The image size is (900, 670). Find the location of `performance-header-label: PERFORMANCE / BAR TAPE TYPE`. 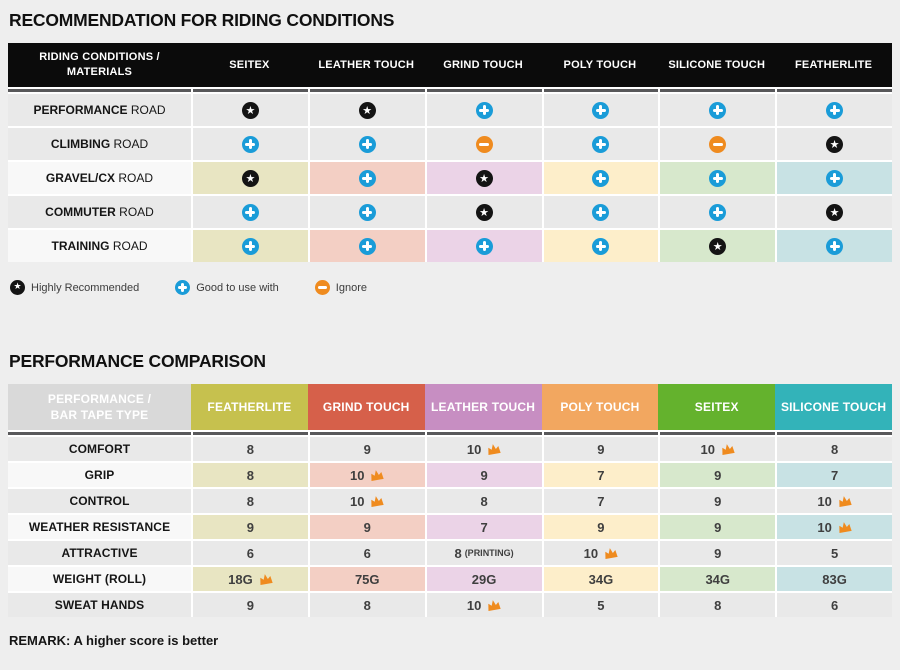

performance-header-label: PERFORMANCE / BAR TAPE TYPE is located at coordinates (99, 407).